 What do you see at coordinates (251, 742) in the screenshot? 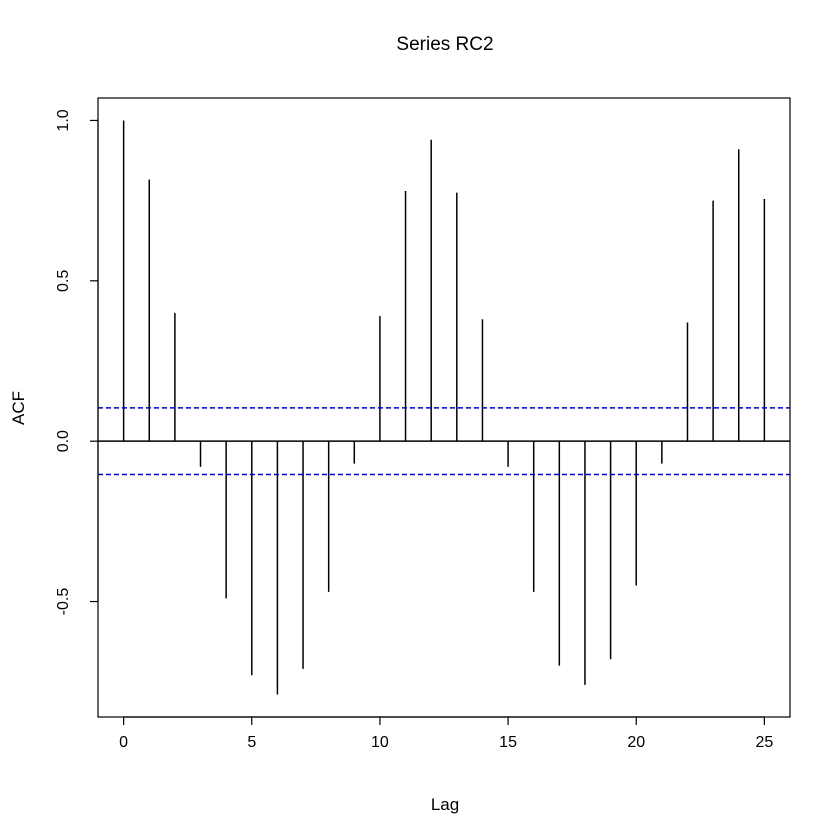
I see `x-tick-label: 5` at bounding box center [251, 742].